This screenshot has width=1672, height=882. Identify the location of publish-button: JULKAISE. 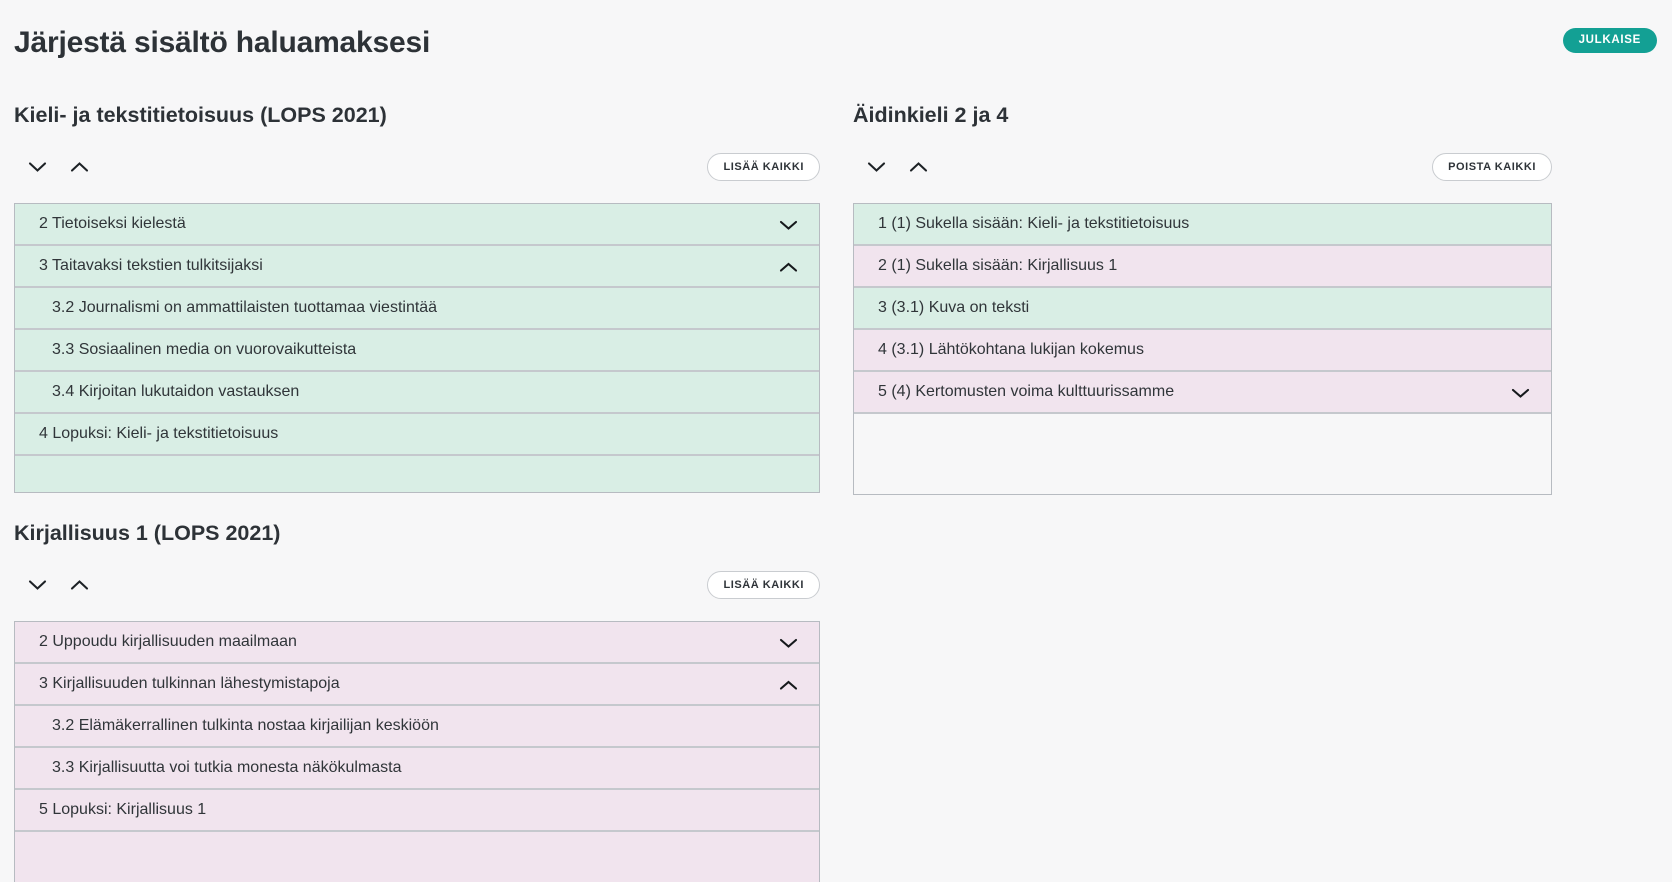
(1609, 40).